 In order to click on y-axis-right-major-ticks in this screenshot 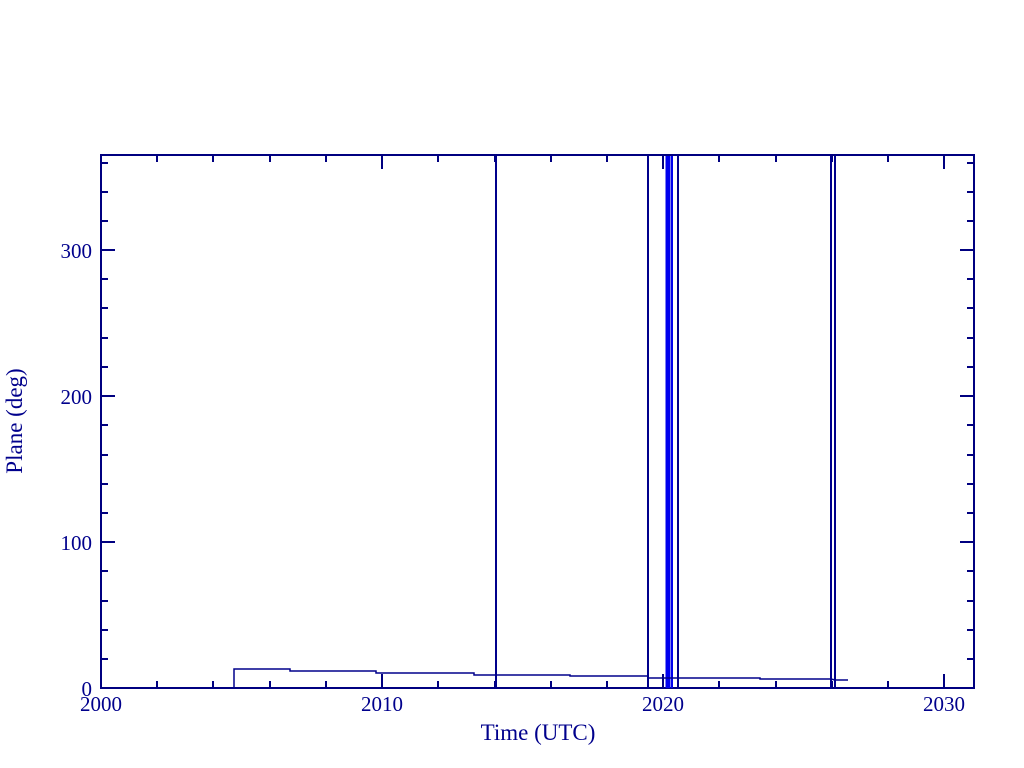, I will do `click(967, 469)`.